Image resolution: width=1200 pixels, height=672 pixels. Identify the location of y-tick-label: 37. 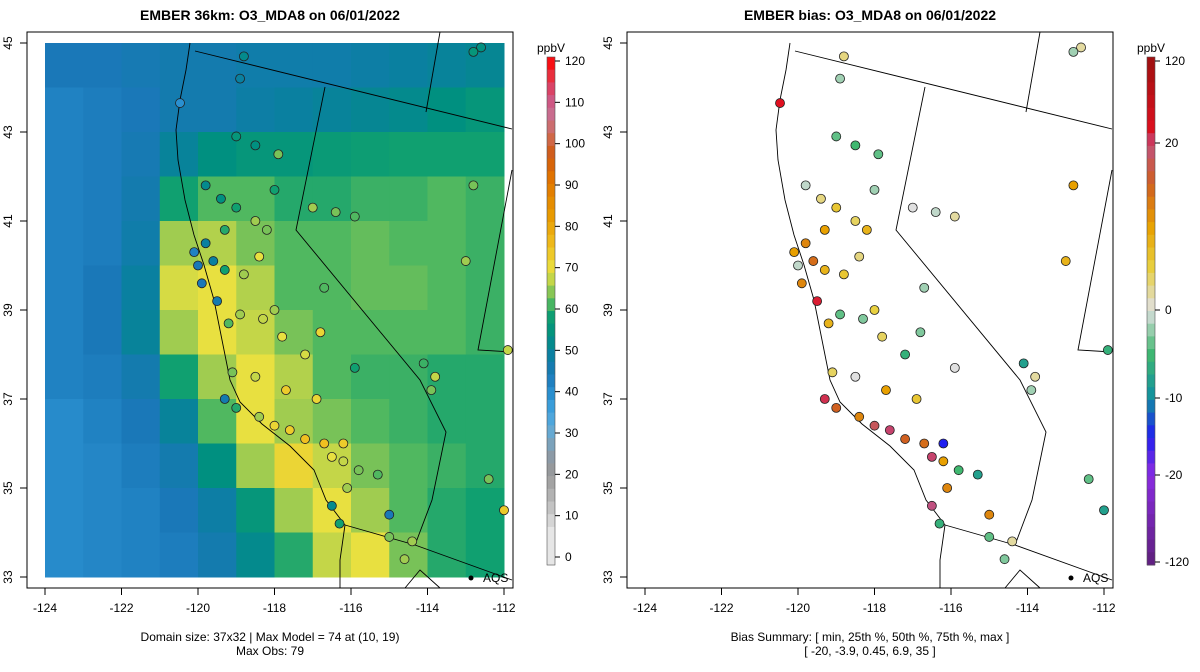
(608, 399).